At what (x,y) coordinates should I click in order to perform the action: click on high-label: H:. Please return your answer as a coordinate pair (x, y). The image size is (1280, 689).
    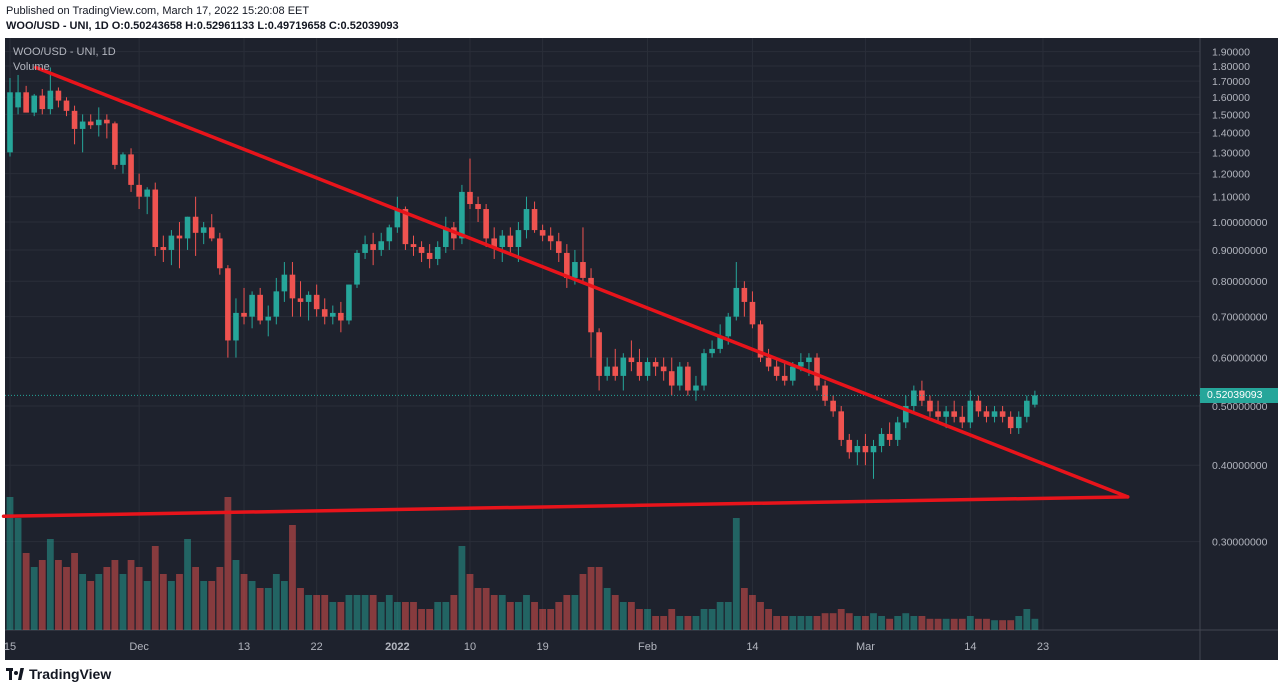
    Looking at the image, I should click on (191, 26).